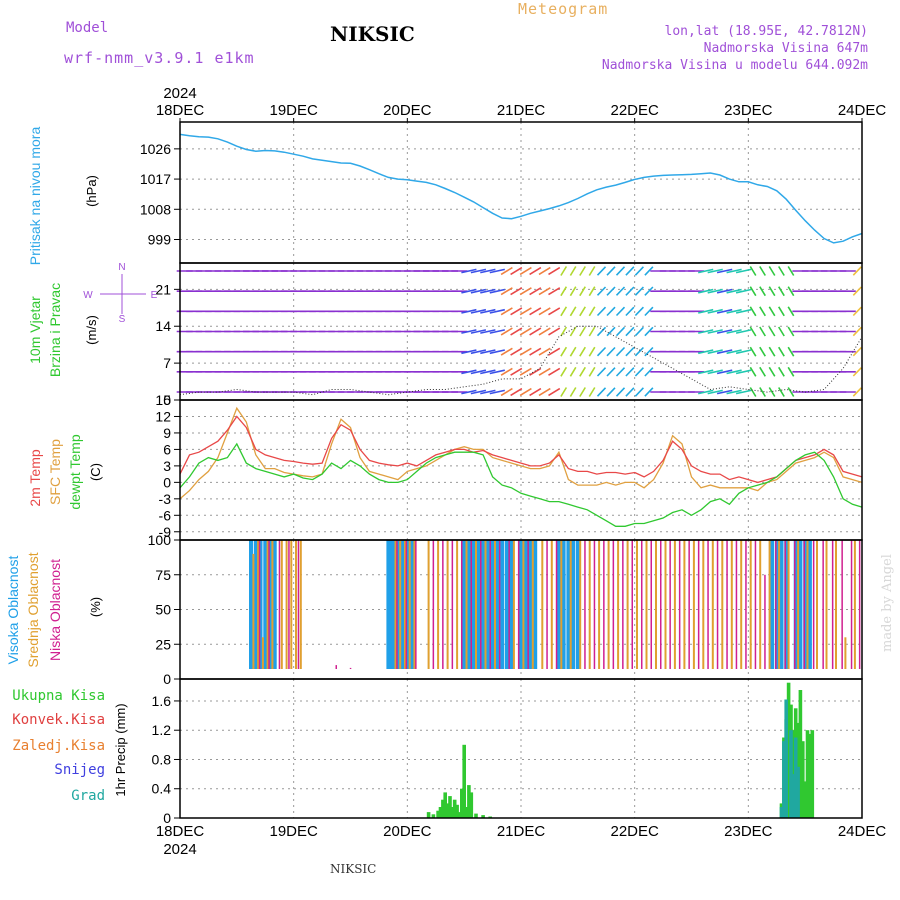 The width and height of the screenshot is (900, 900). Describe the element at coordinates (160, 240) in the screenshot. I see `y-tick-label: 999` at that location.